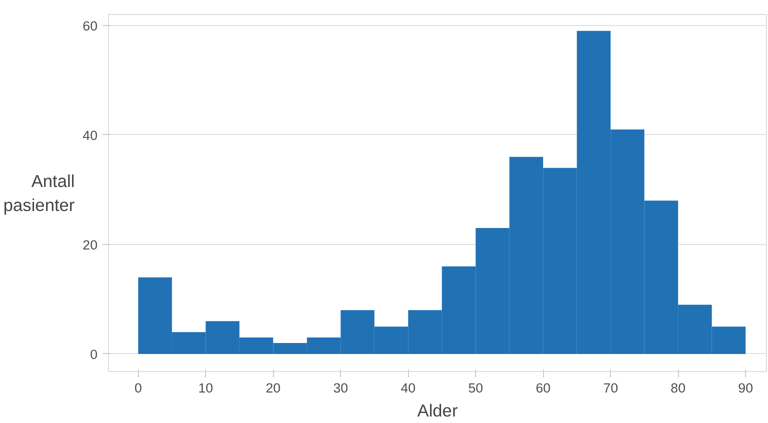 Image resolution: width=768 pixels, height=423 pixels. I want to click on x-tick-label: 70, so click(610, 388).